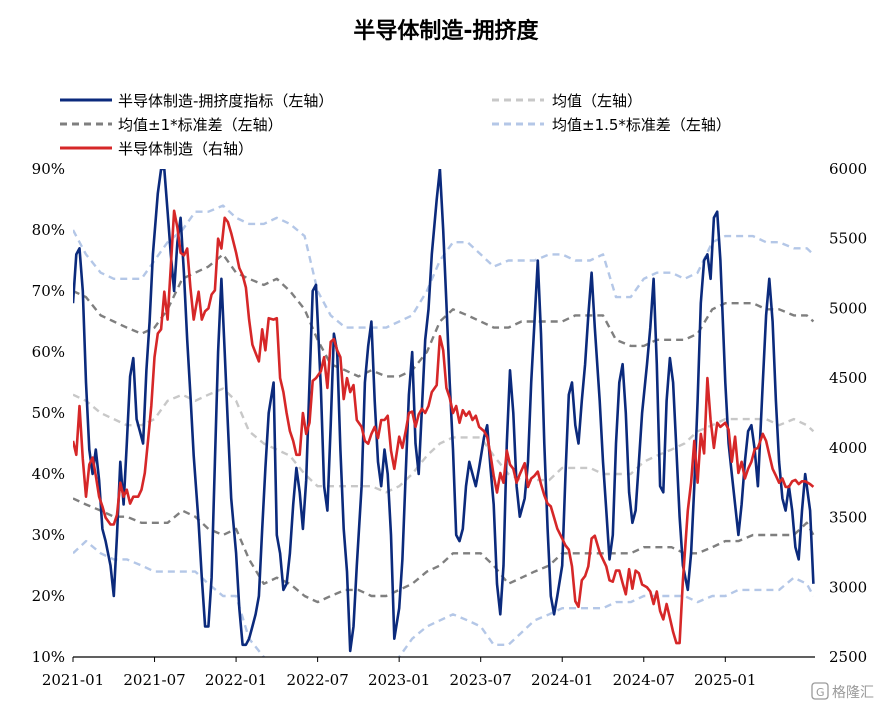 The height and width of the screenshot is (710, 892). I want to click on right-tick-label: 3000, so click(848, 587).